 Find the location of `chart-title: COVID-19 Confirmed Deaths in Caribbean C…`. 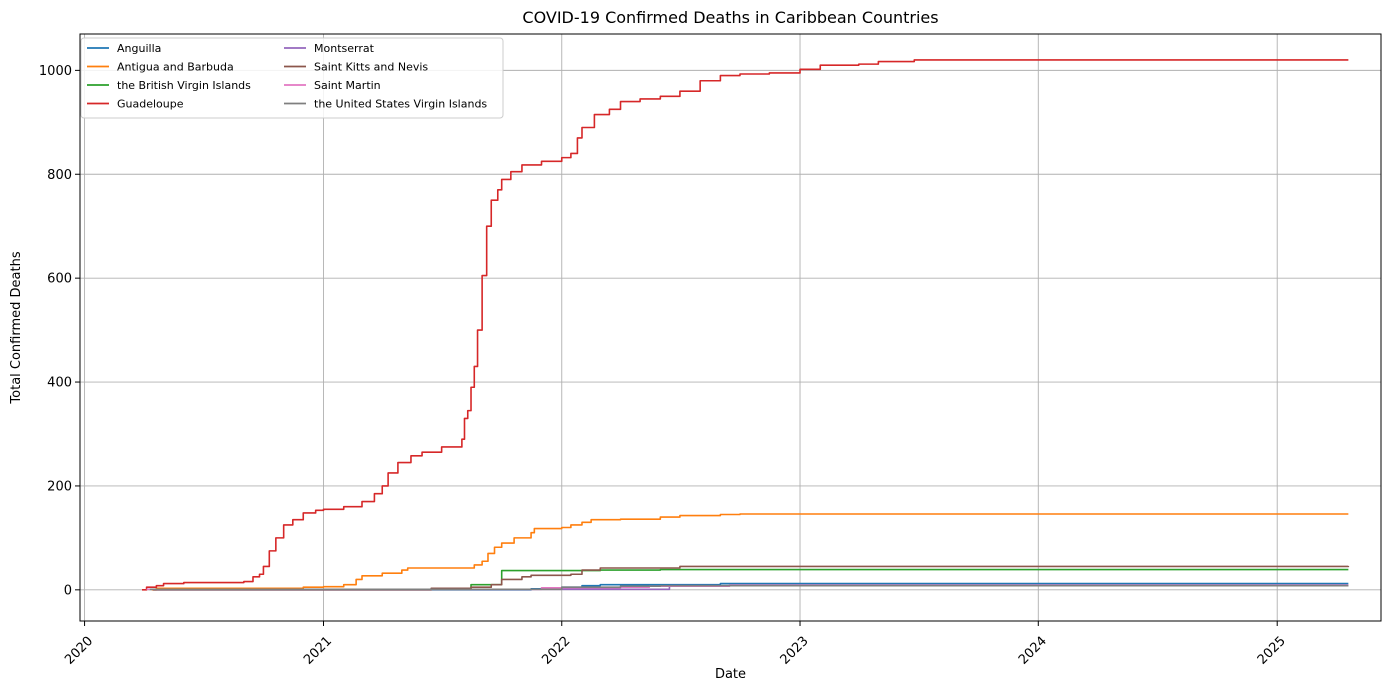

chart-title: COVID-19 Confirmed Deaths in Caribbean C… is located at coordinates (730, 17).